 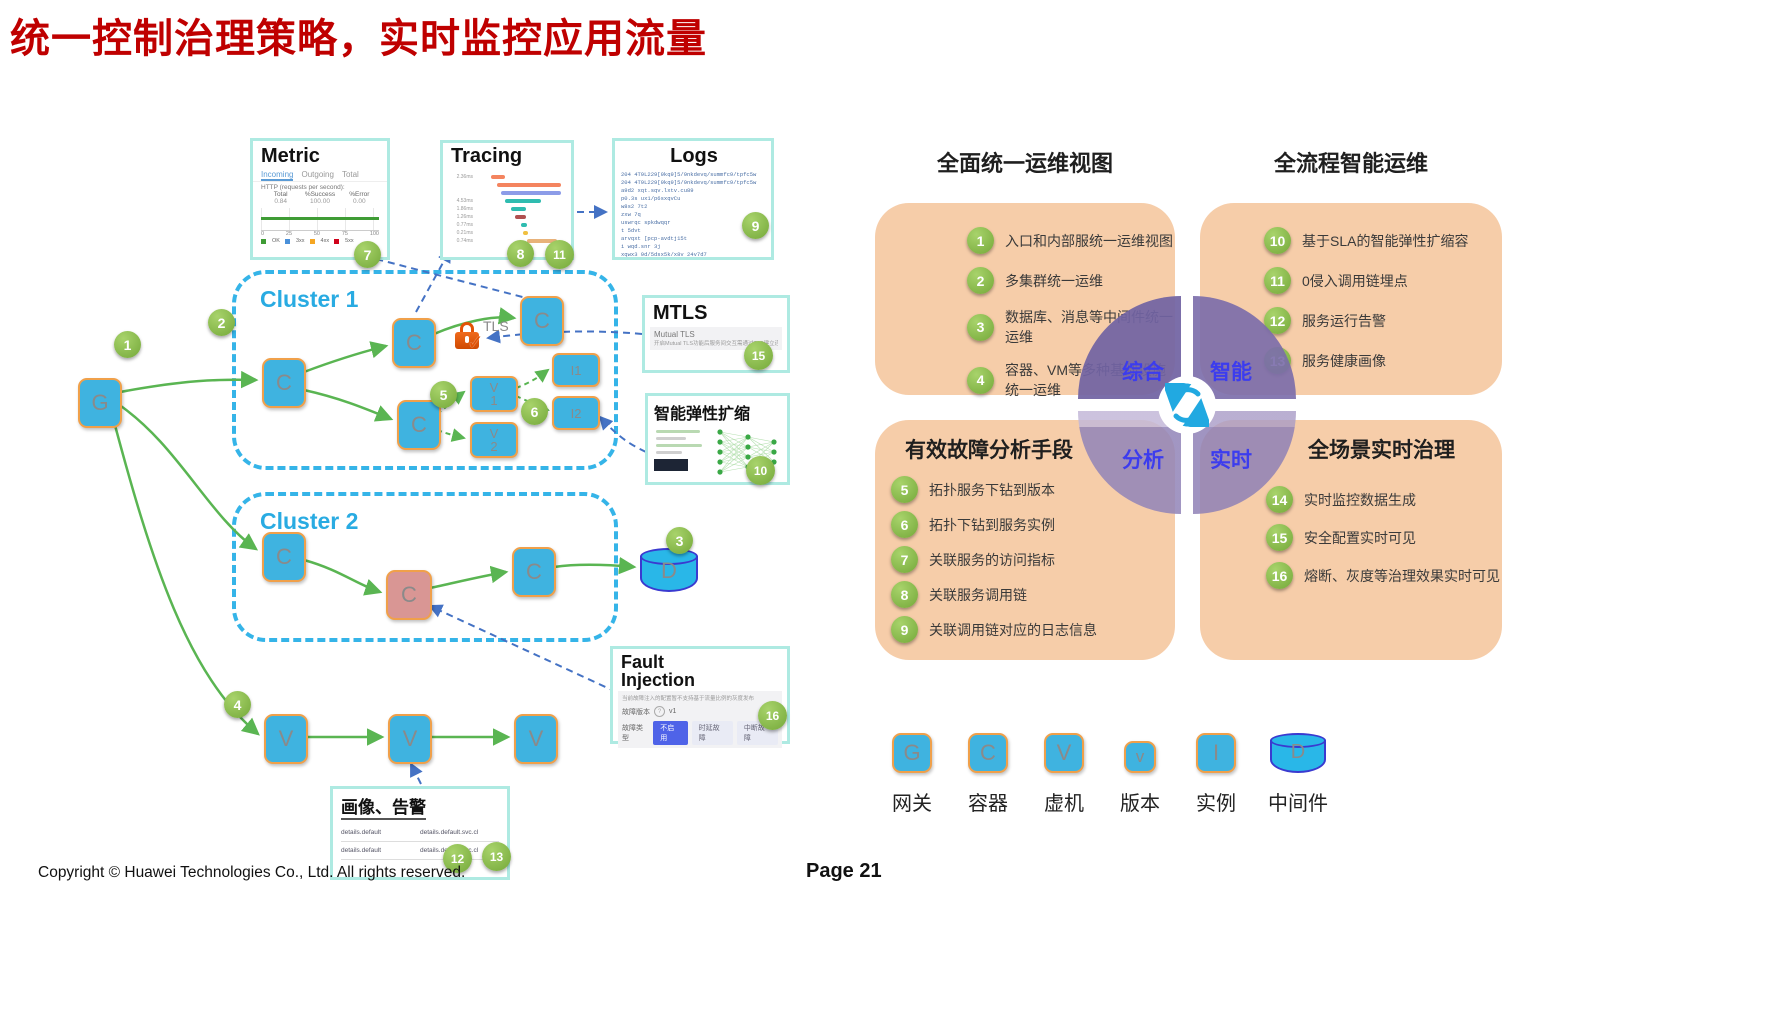 I want to click on tab-total: Total, so click(x=350, y=174).